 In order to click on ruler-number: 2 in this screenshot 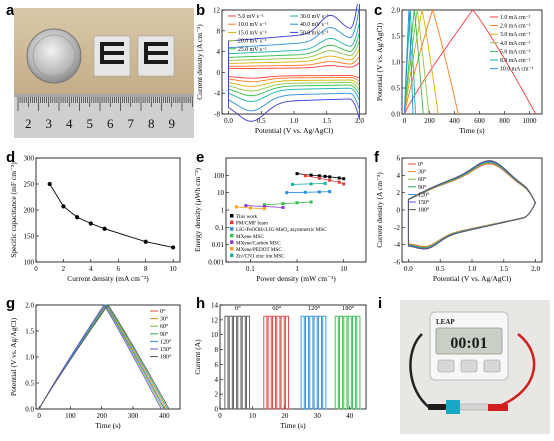, I will do `click(28, 123)`.